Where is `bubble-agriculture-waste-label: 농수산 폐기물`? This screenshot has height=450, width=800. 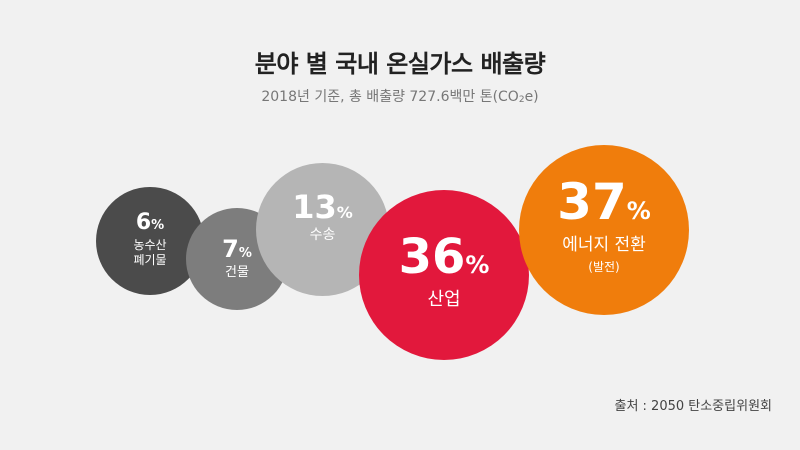 bubble-agriculture-waste-label: 농수산 폐기물 is located at coordinates (150, 252).